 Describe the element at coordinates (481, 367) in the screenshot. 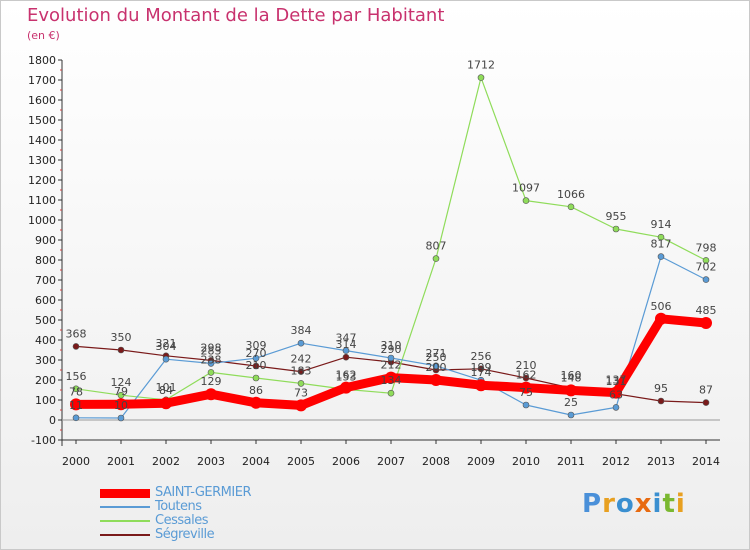

I see `data-label: 199` at that location.